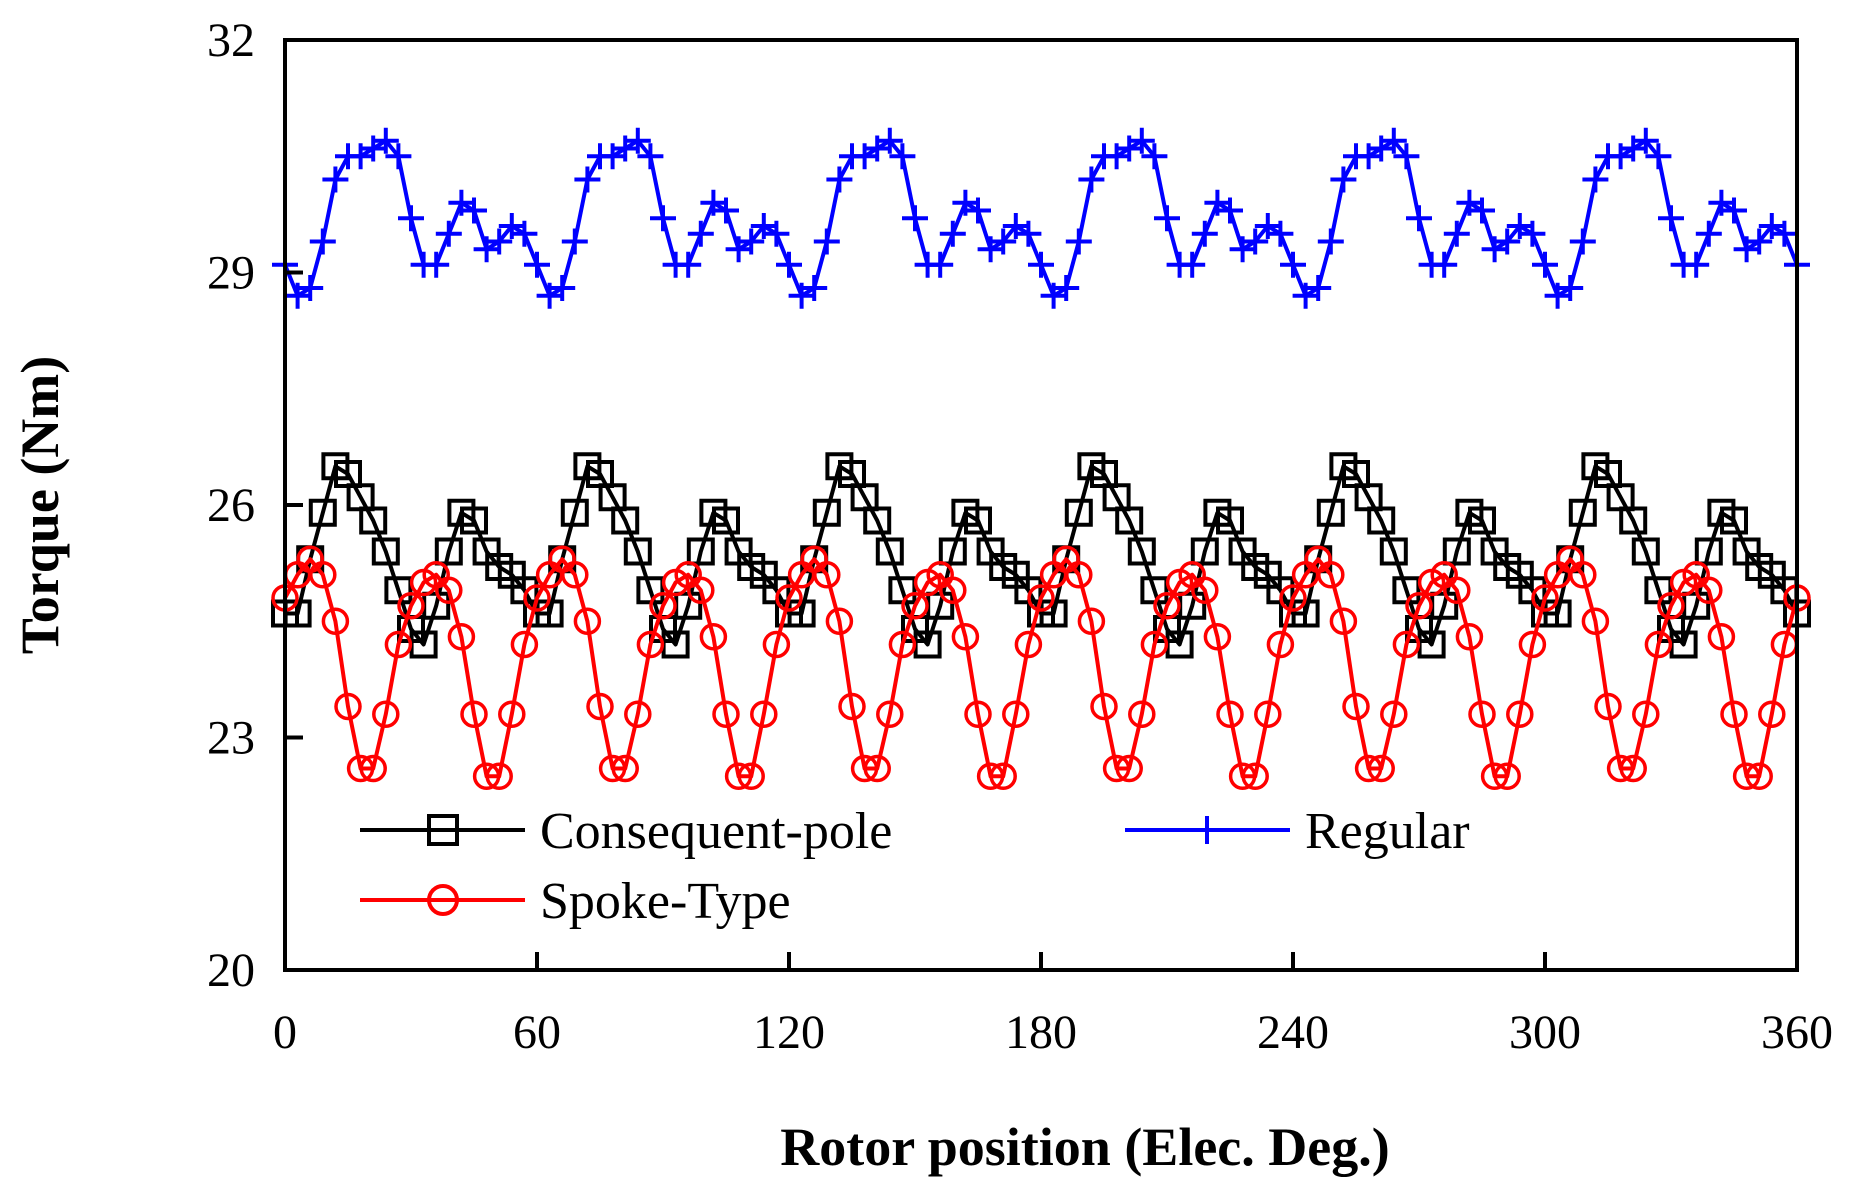 Image resolution: width=1857 pixels, height=1189 pixels. Describe the element at coordinates (443, 900) in the screenshot. I see `legend-marker-circle` at that location.